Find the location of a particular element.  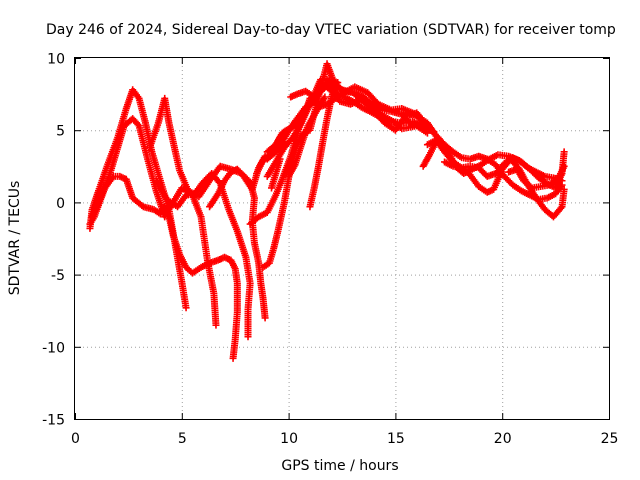

x-tick-label: 10 is located at coordinates (289, 439).